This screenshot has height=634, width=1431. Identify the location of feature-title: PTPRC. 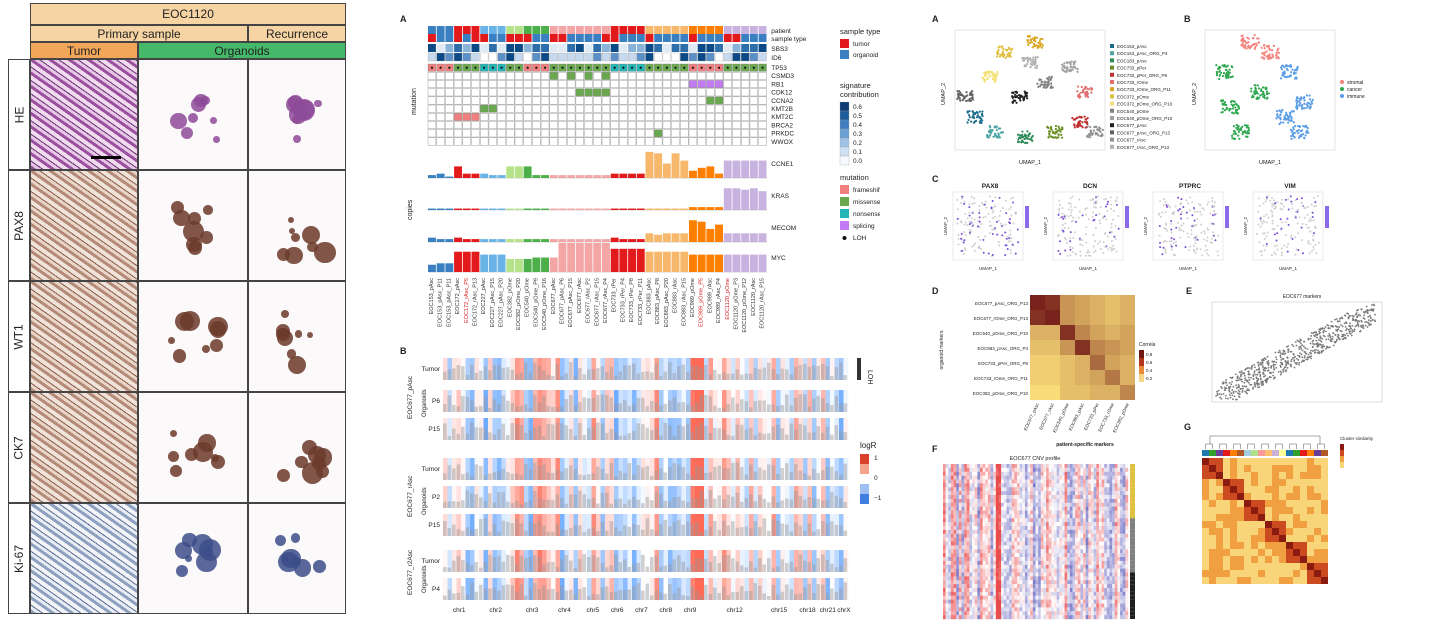
(1190, 186).